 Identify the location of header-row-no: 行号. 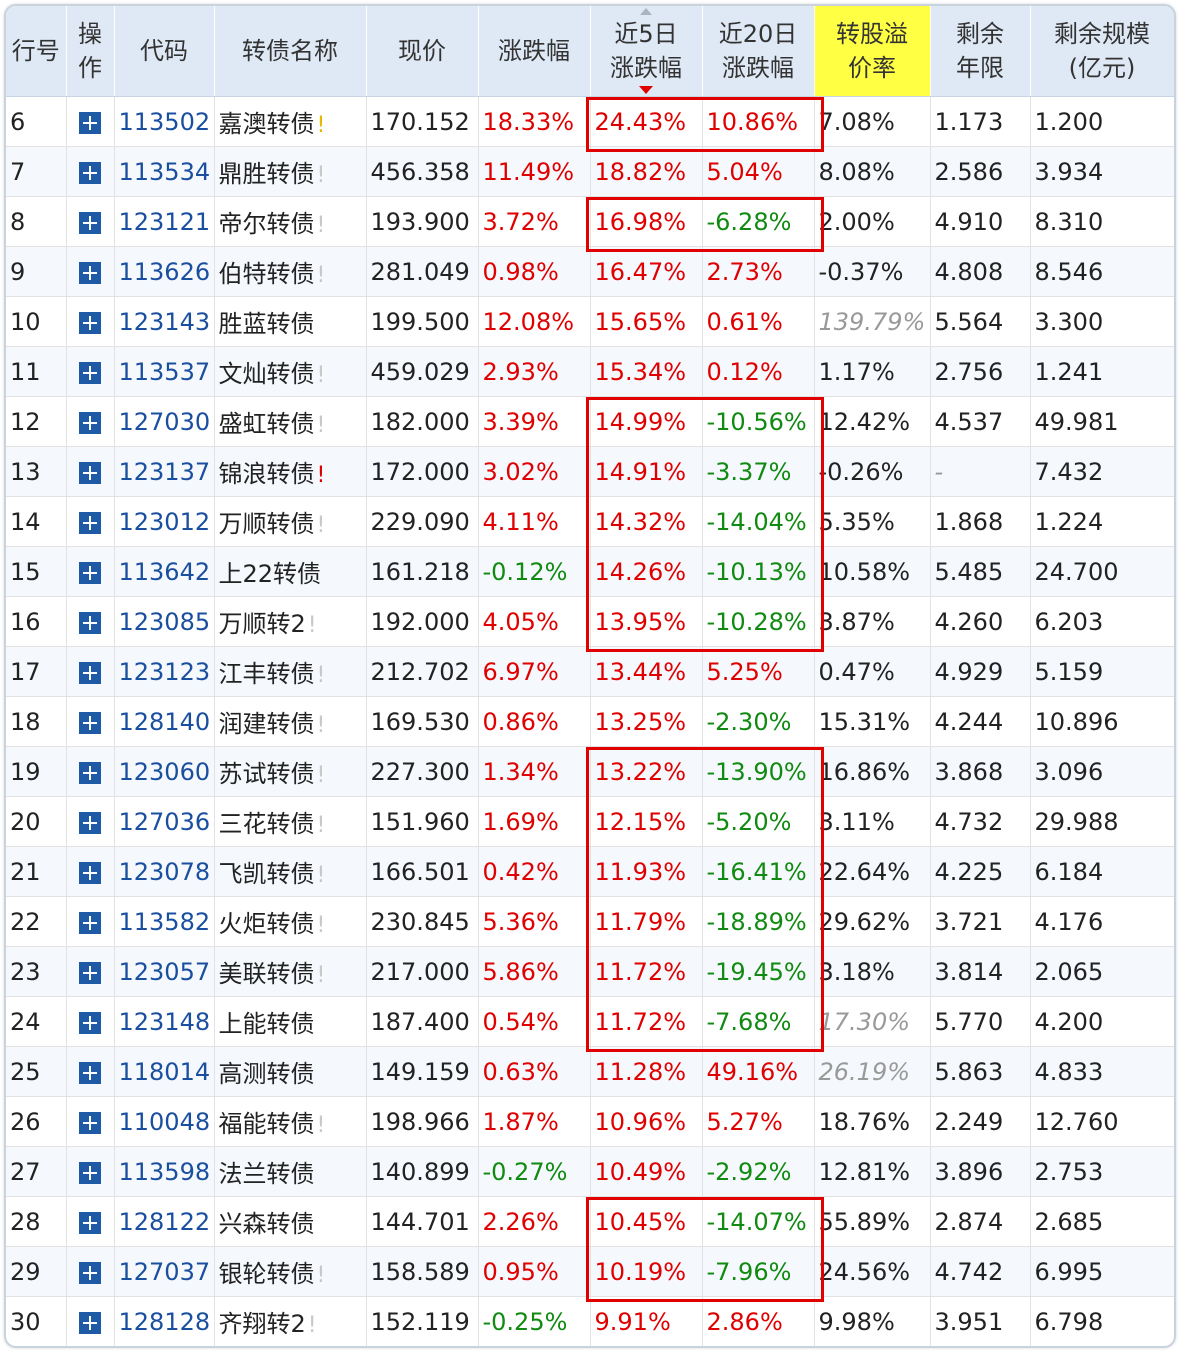
(36, 51).